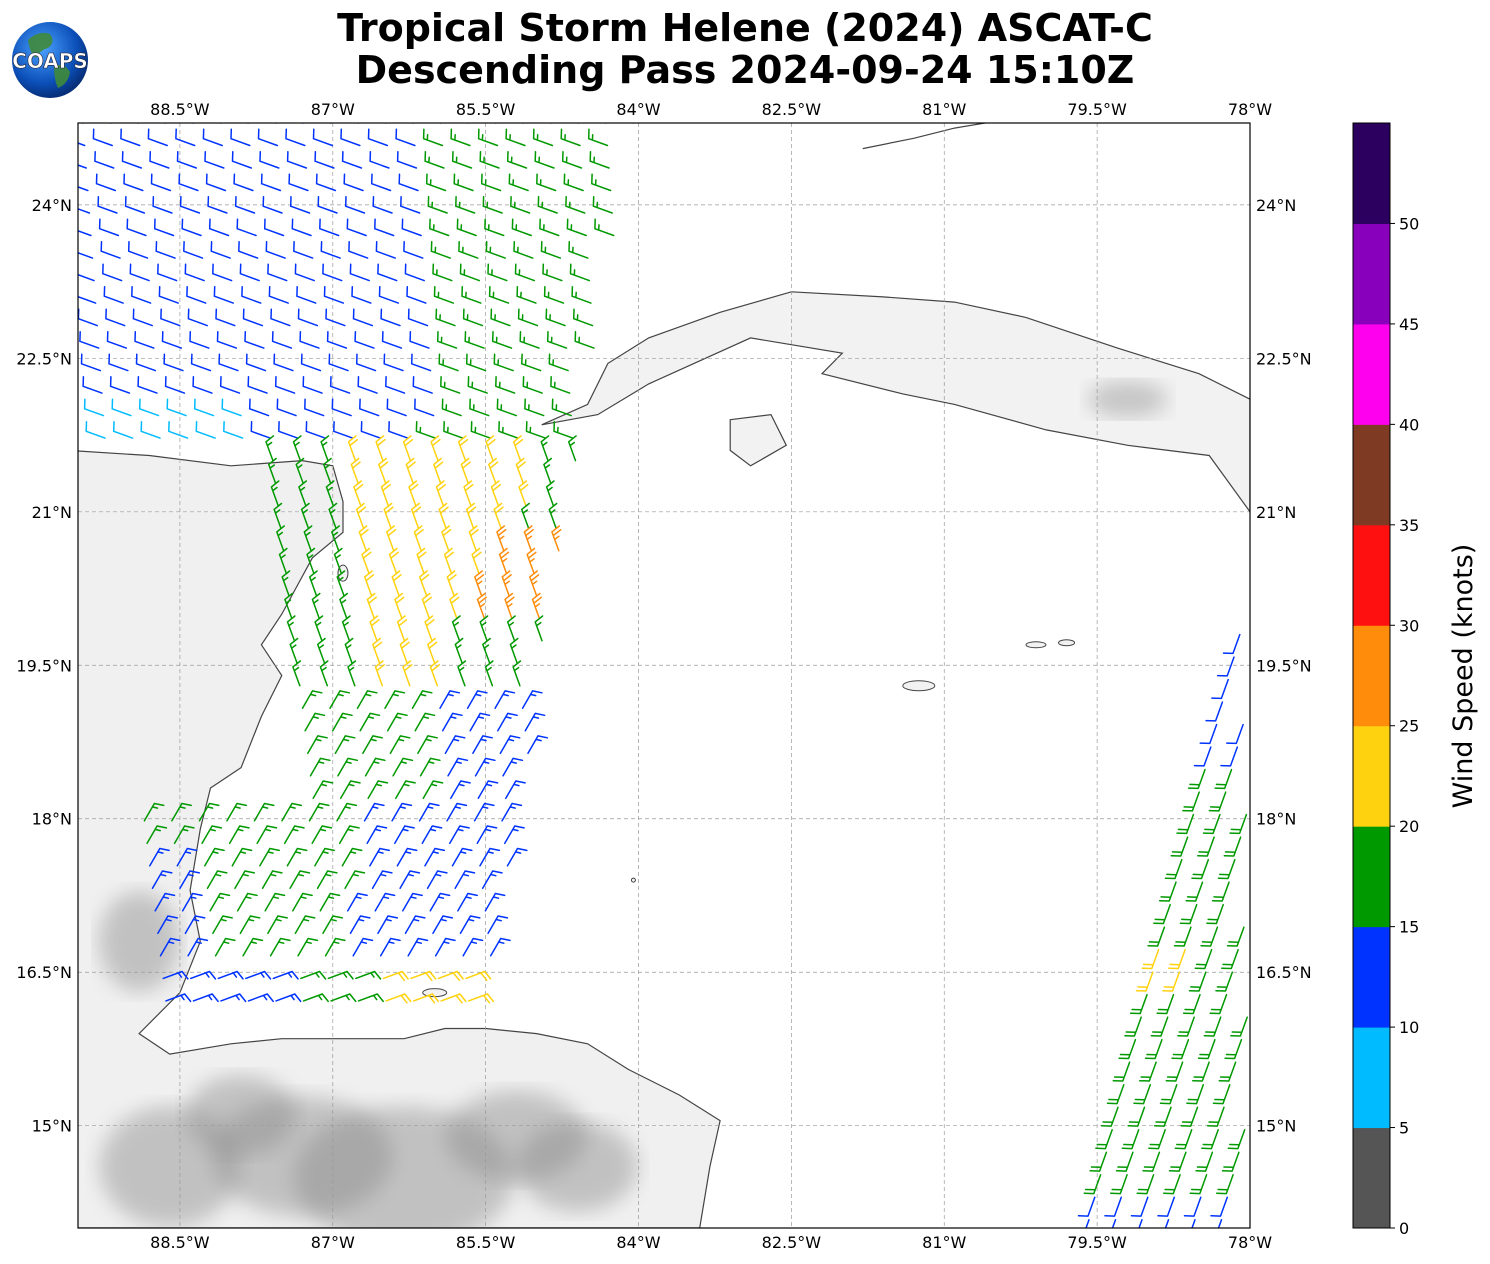  Describe the element at coordinates (1409, 525) in the screenshot. I see `colorbar-tick-label: 35` at that location.